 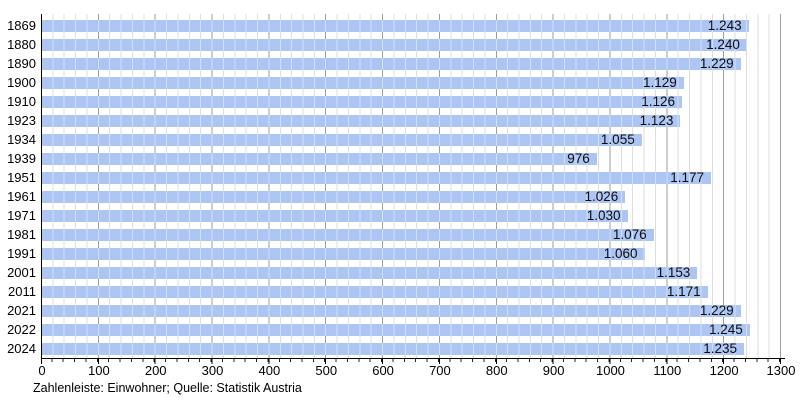 I want to click on year-label: 2011, so click(x=22, y=291).